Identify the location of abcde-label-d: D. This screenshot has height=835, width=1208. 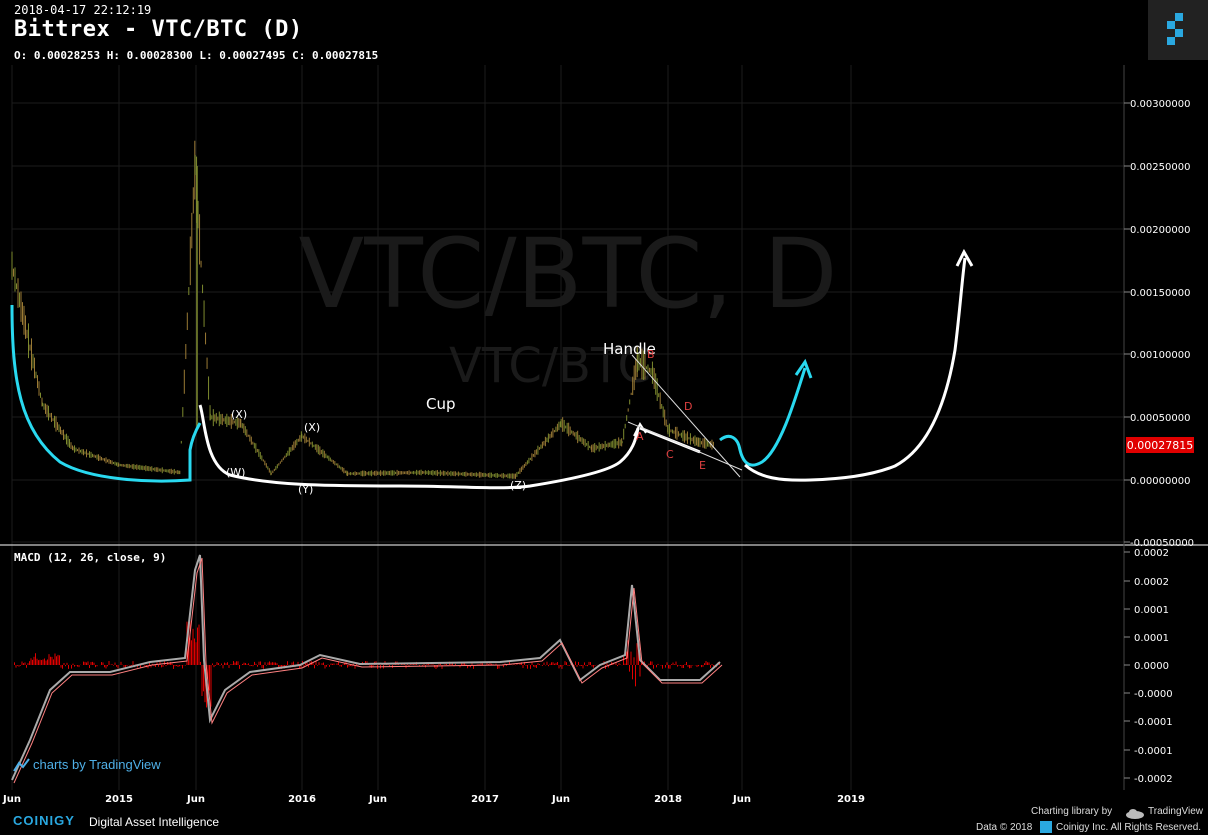
(688, 406).